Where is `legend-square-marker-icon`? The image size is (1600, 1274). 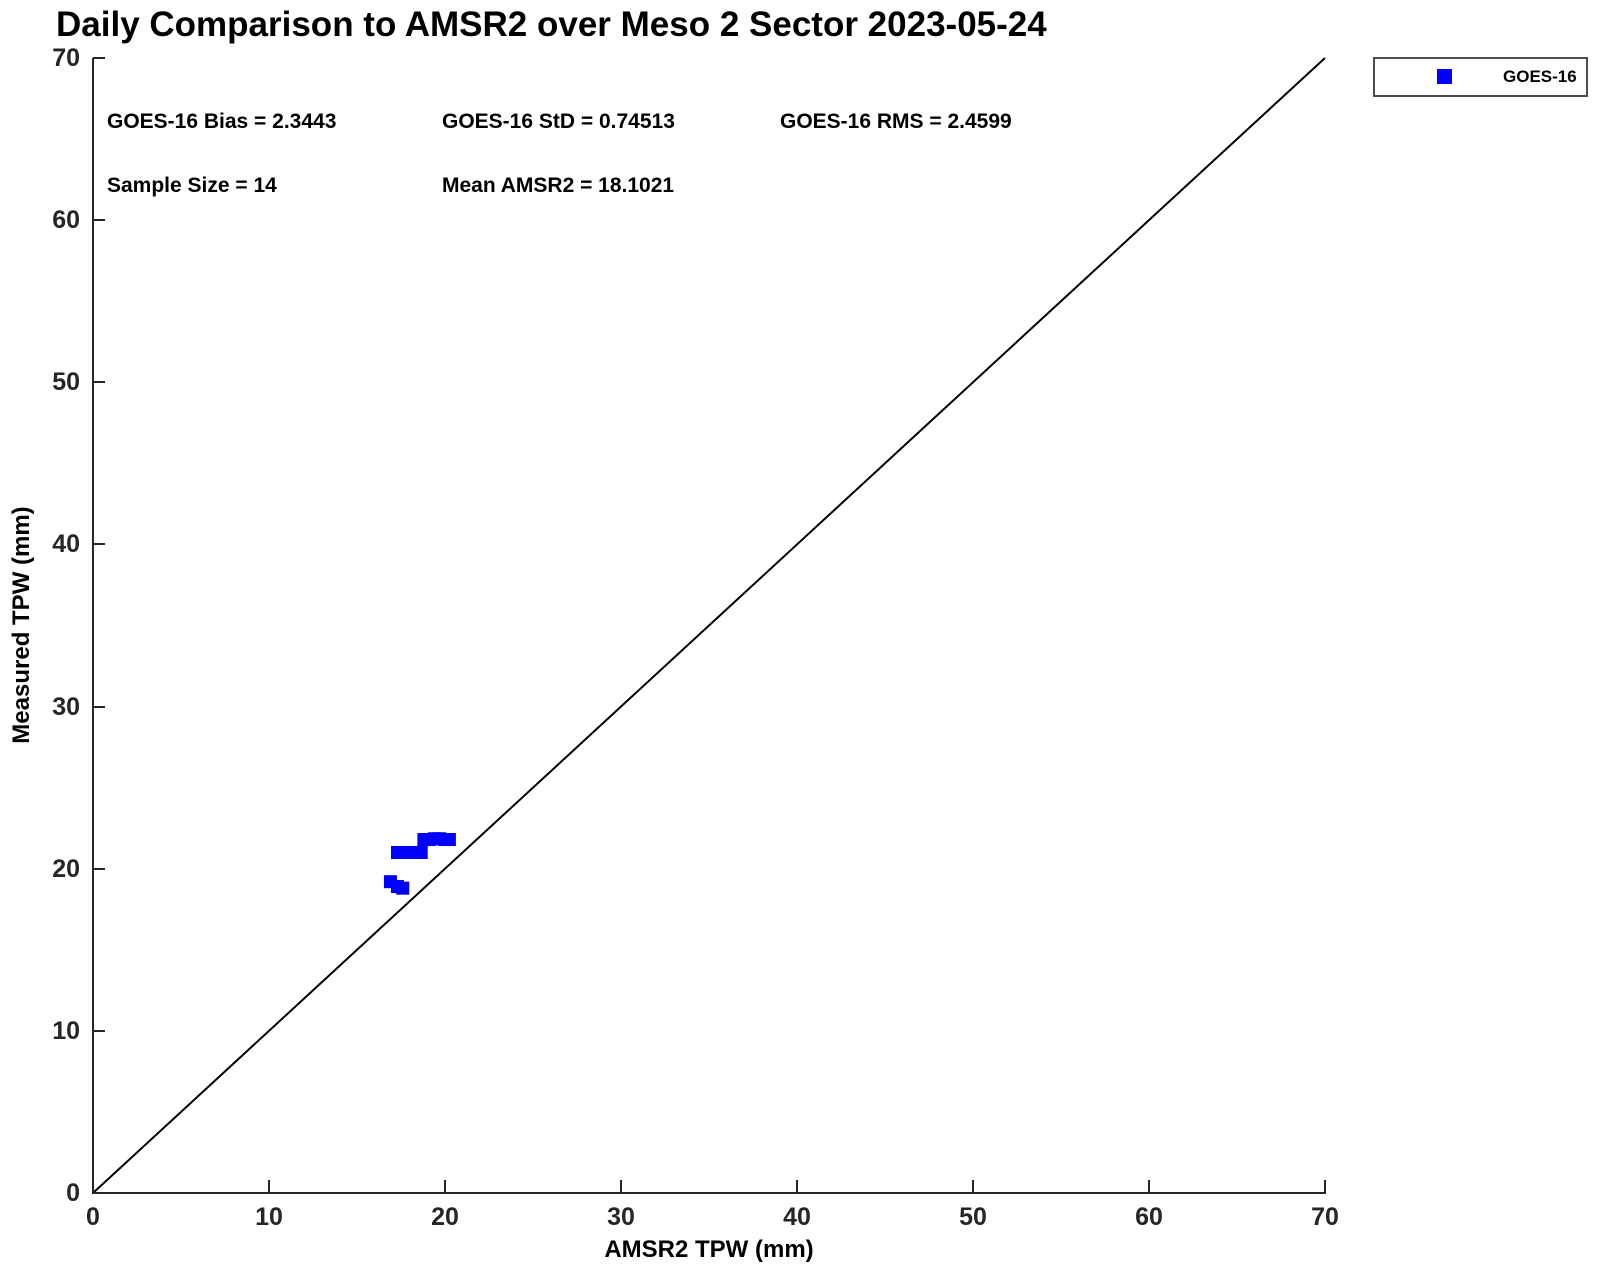 legend-square-marker-icon is located at coordinates (1444, 76).